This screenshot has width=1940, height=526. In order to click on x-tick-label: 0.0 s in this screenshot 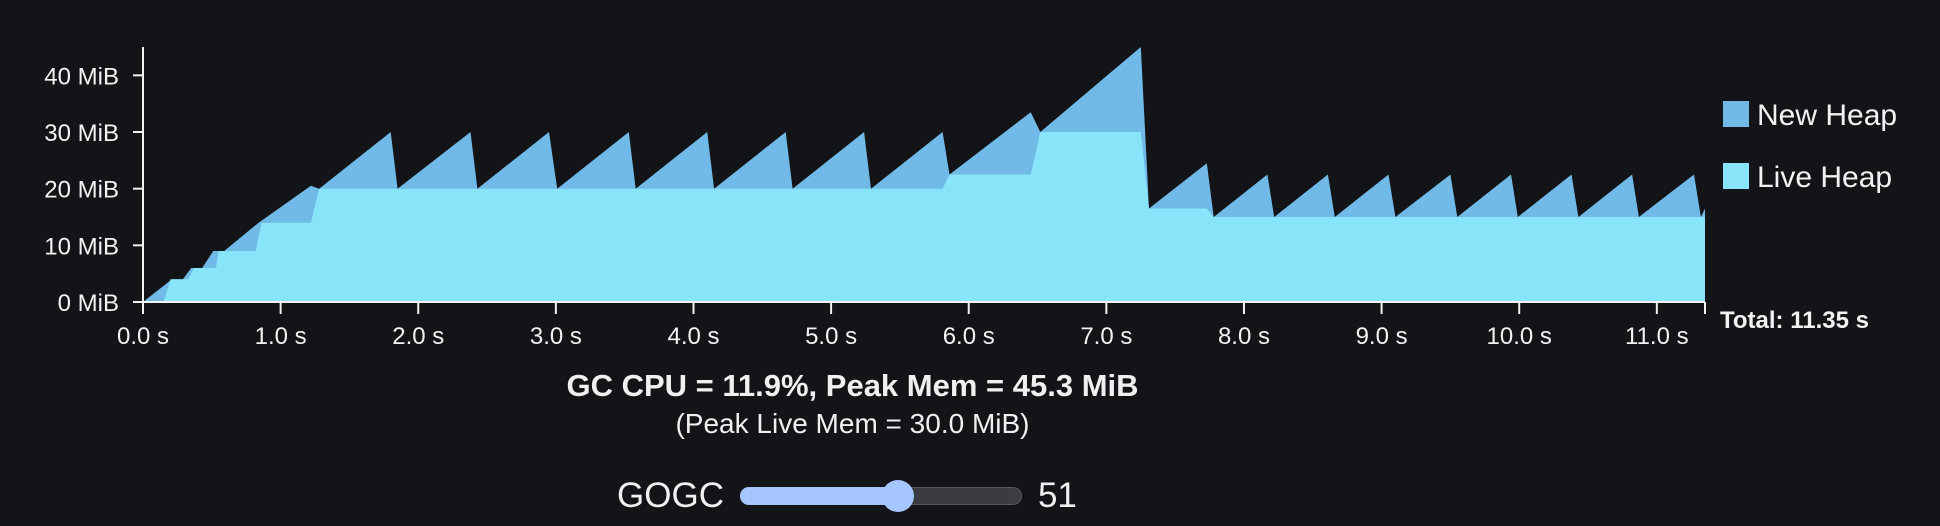, I will do `click(143, 336)`.